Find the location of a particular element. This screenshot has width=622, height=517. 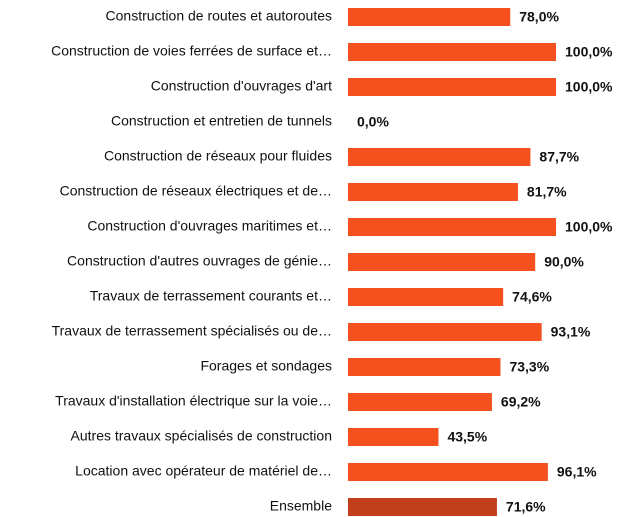

value-label: 93,1% is located at coordinates (571, 332).